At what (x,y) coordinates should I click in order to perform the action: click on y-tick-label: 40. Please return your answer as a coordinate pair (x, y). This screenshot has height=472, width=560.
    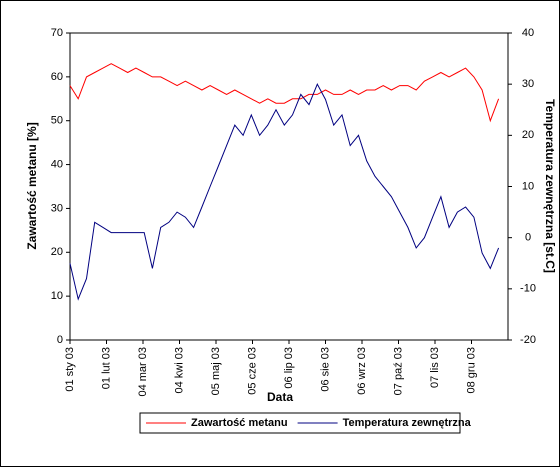
    Looking at the image, I should click on (57, 164).